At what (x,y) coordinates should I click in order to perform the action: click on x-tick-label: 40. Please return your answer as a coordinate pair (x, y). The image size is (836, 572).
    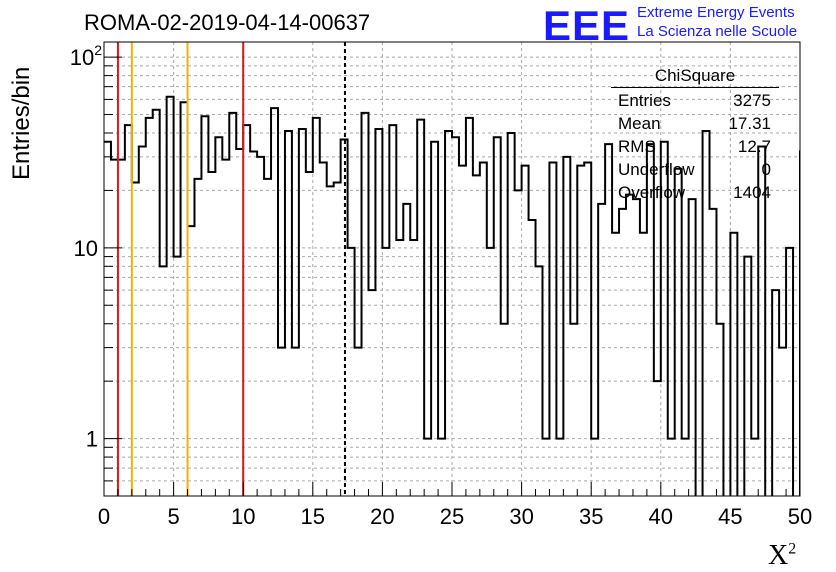
    Looking at the image, I should click on (661, 516).